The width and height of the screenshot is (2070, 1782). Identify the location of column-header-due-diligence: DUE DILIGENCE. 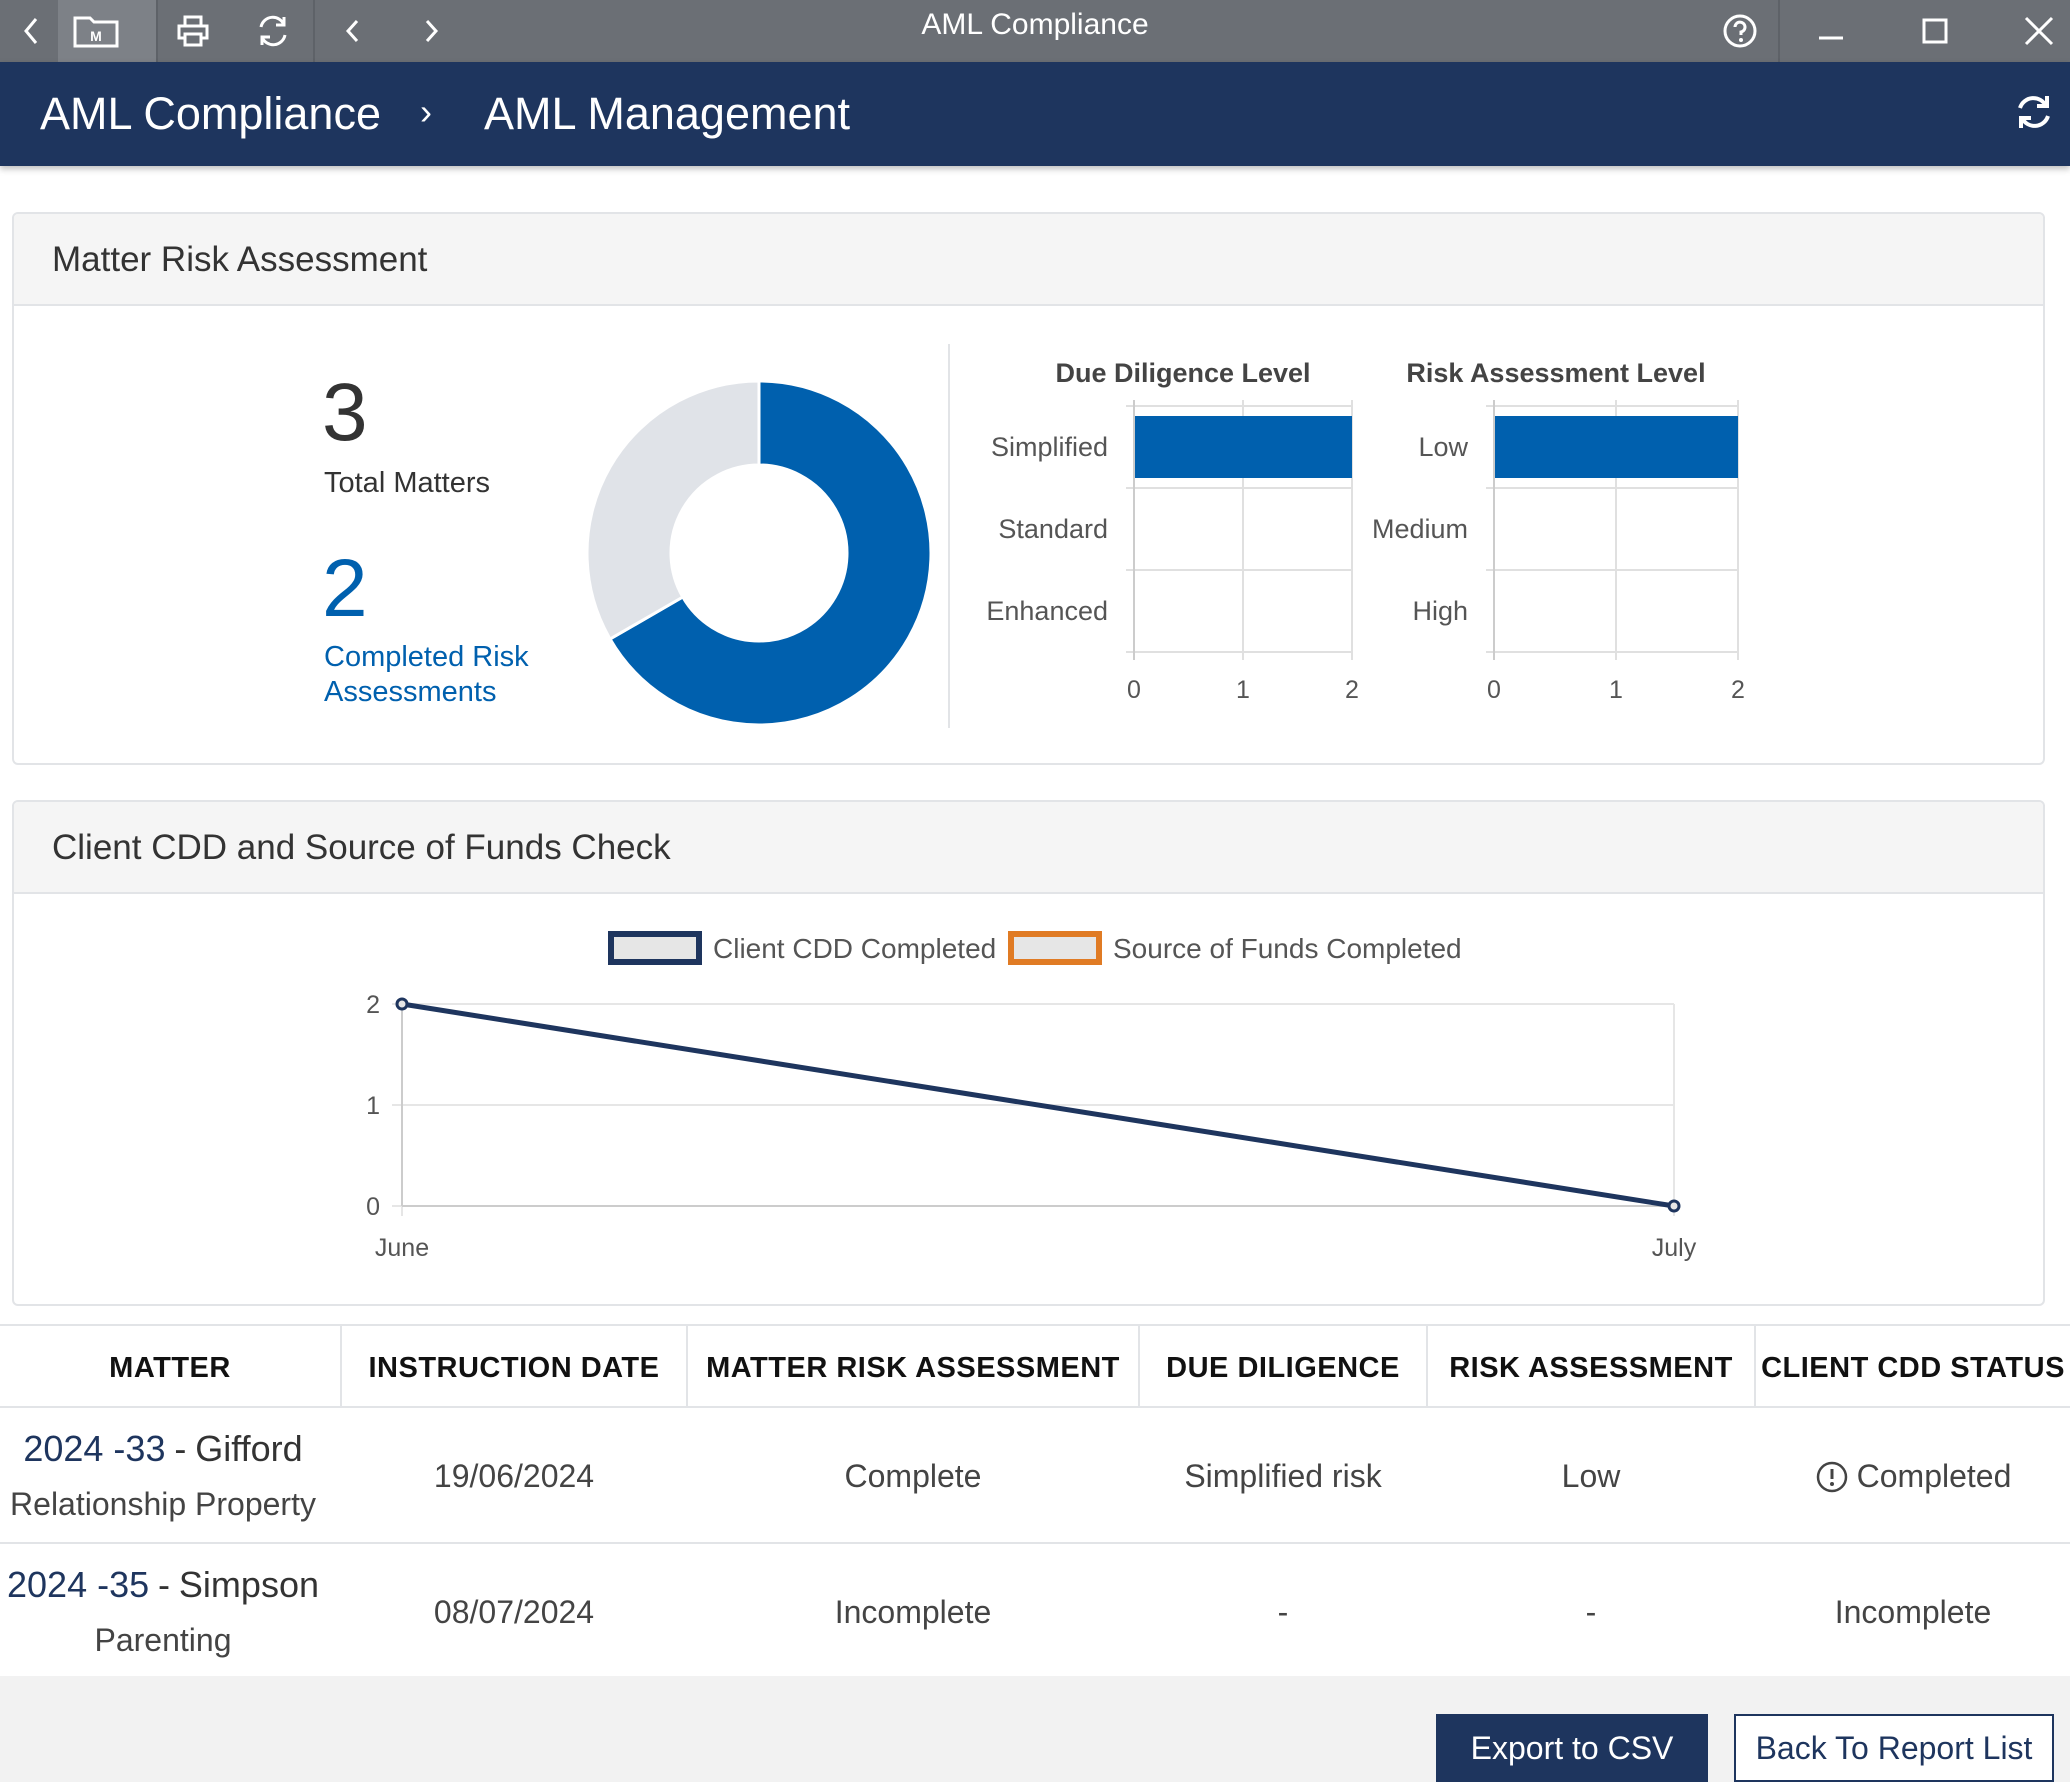
(1283, 1368).